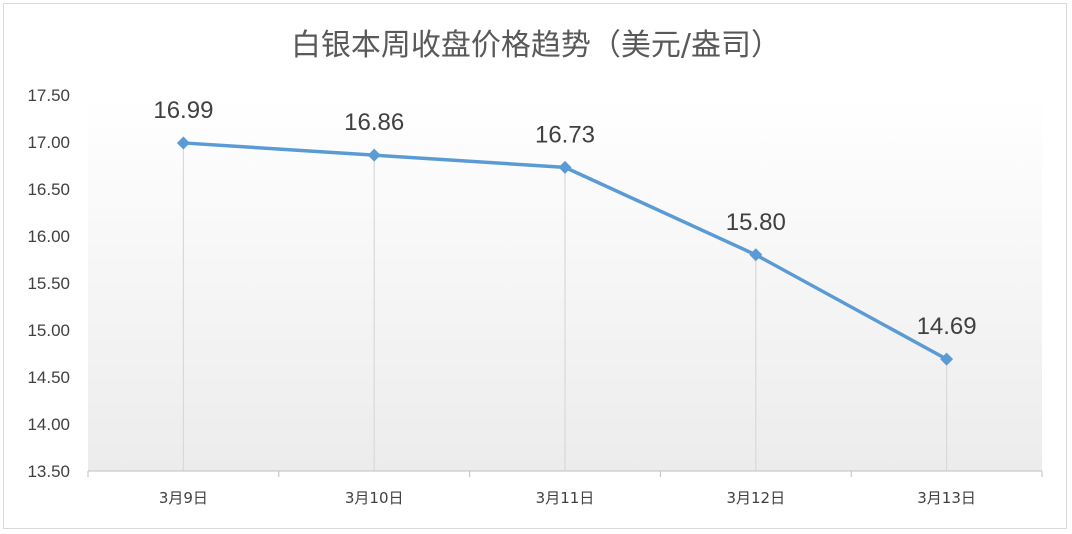 The width and height of the screenshot is (1072, 534). I want to click on y-tick-label: 15.50, so click(48, 283).